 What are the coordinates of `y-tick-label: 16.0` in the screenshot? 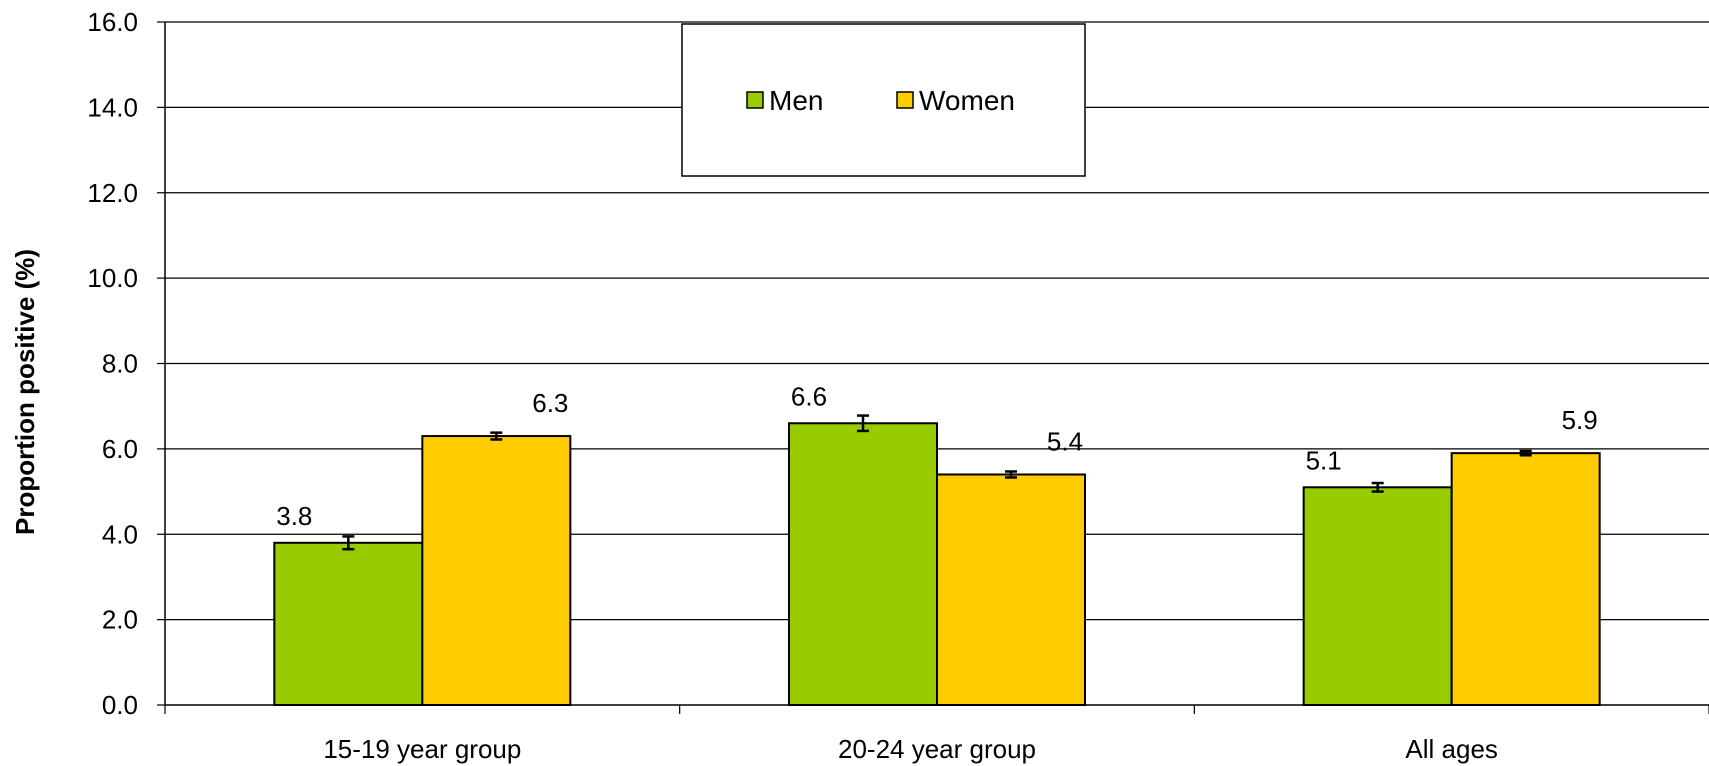 It's located at (112, 22).